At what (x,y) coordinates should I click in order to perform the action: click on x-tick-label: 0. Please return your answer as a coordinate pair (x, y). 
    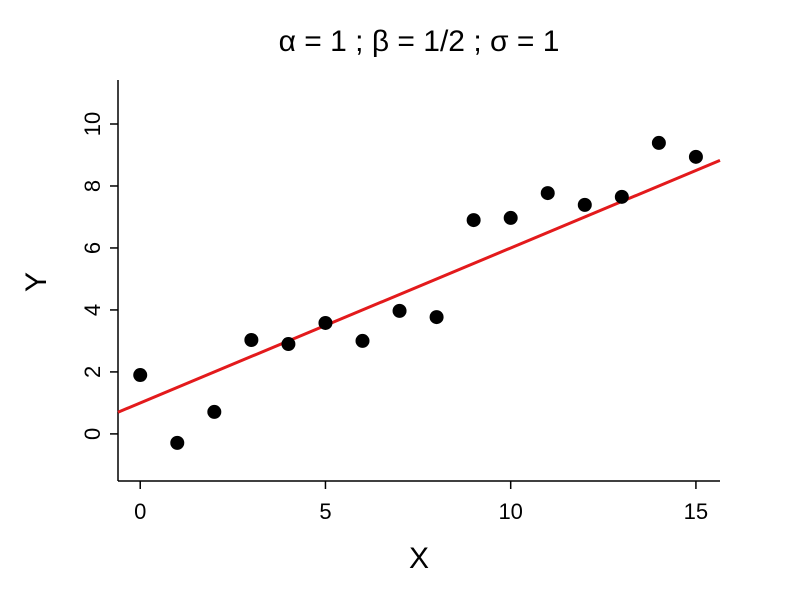
    Looking at the image, I should click on (140, 511).